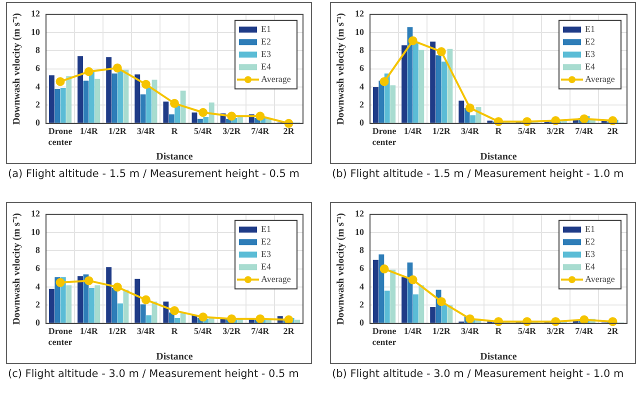 This screenshot has height=399, width=643. I want to click on text: (c) Flight altitude - 3.0 m / Measurement height - 0.5 m, so click(154, 374).